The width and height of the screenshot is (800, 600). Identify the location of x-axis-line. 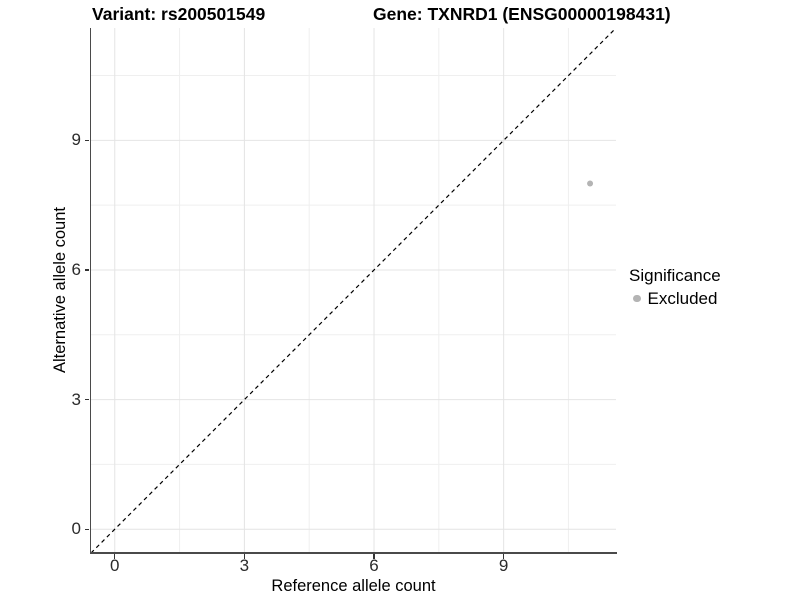
(353, 553).